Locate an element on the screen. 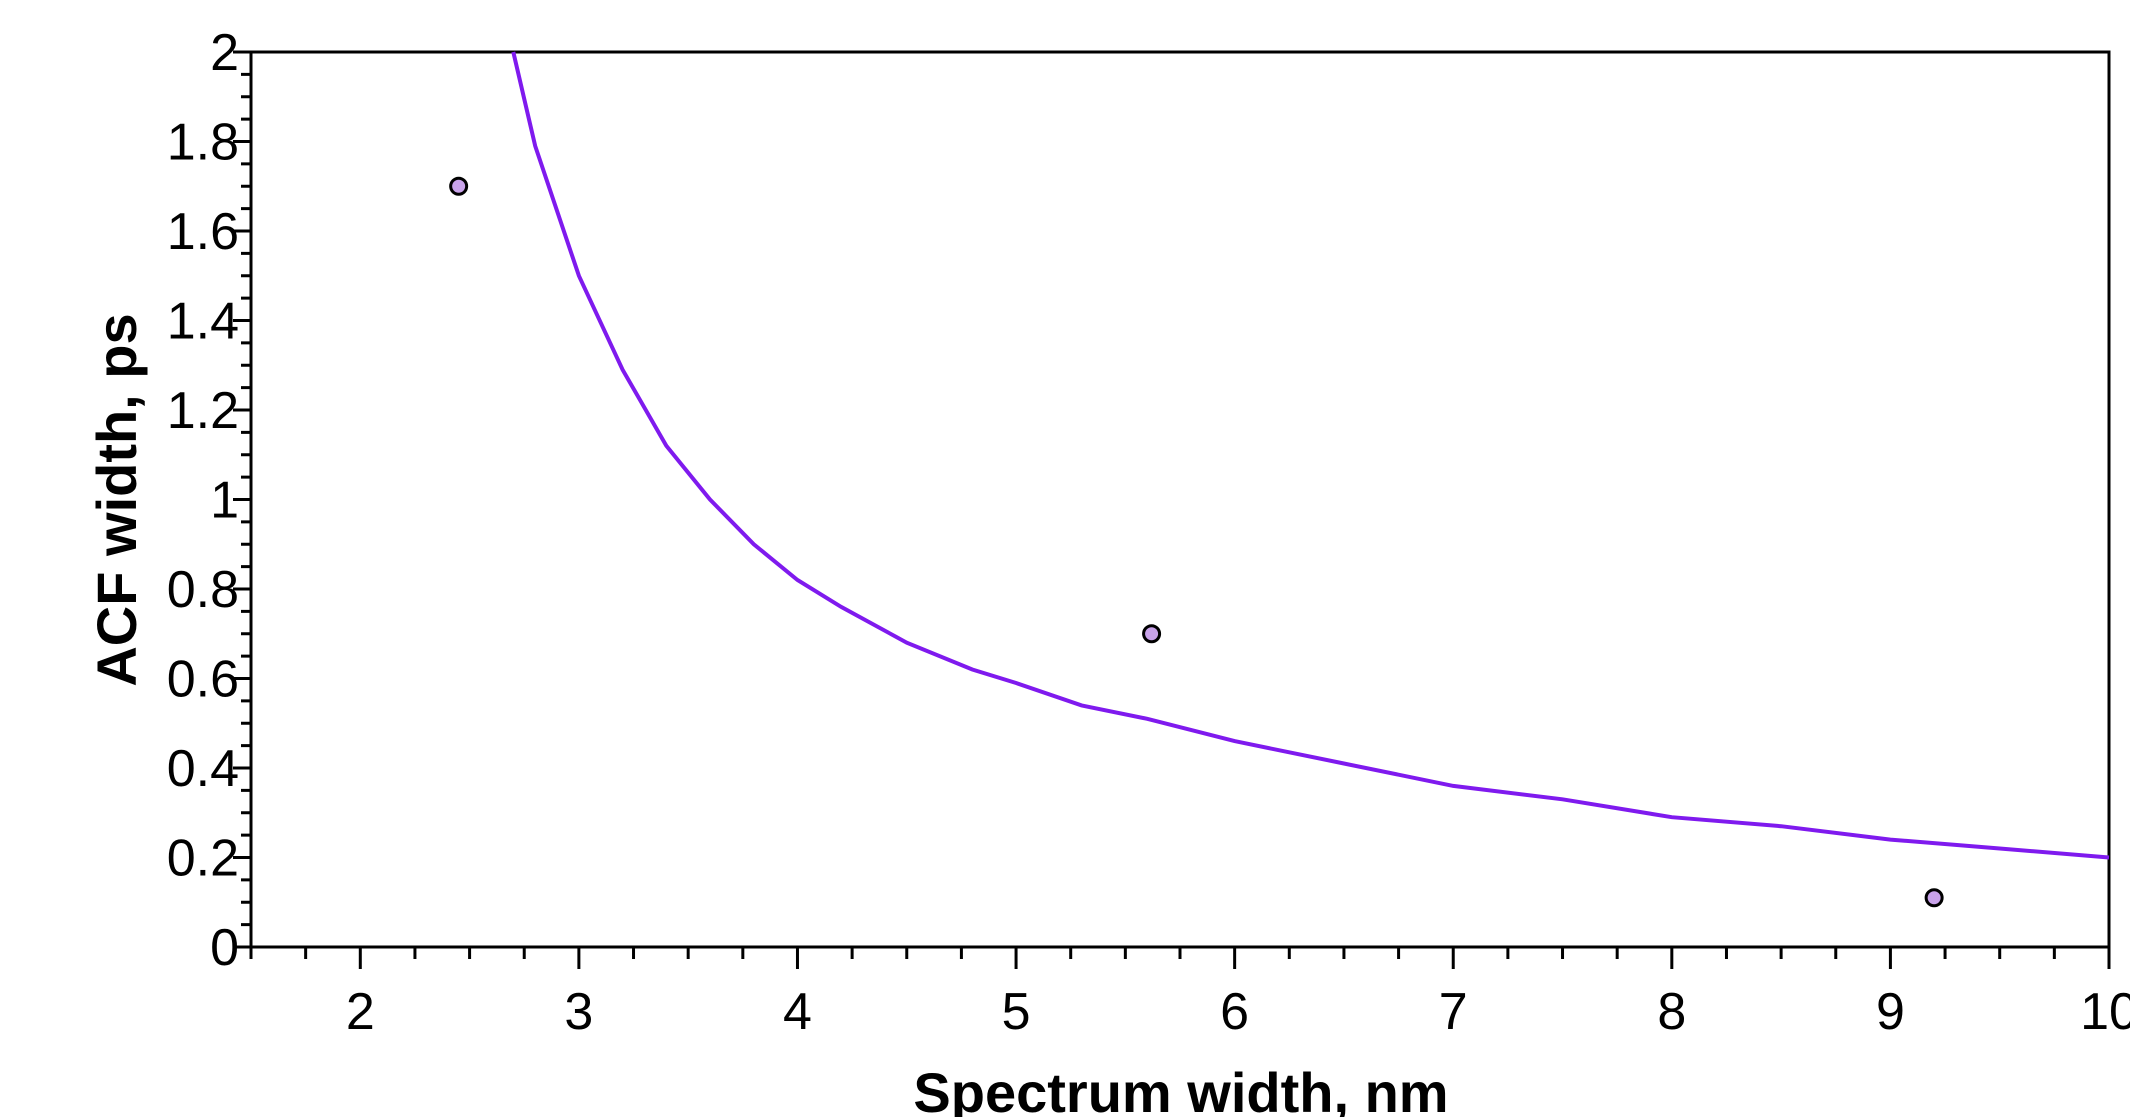 The height and width of the screenshot is (1117, 2130). y-tick-label: 0.6 is located at coordinates (203, 680).